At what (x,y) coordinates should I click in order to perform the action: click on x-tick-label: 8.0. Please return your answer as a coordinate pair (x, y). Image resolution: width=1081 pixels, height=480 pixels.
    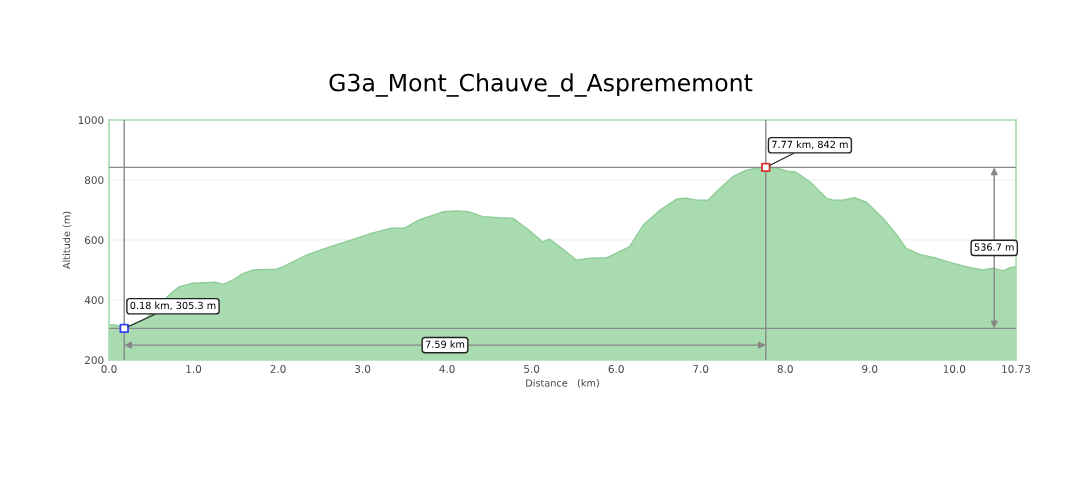
    Looking at the image, I should click on (785, 369).